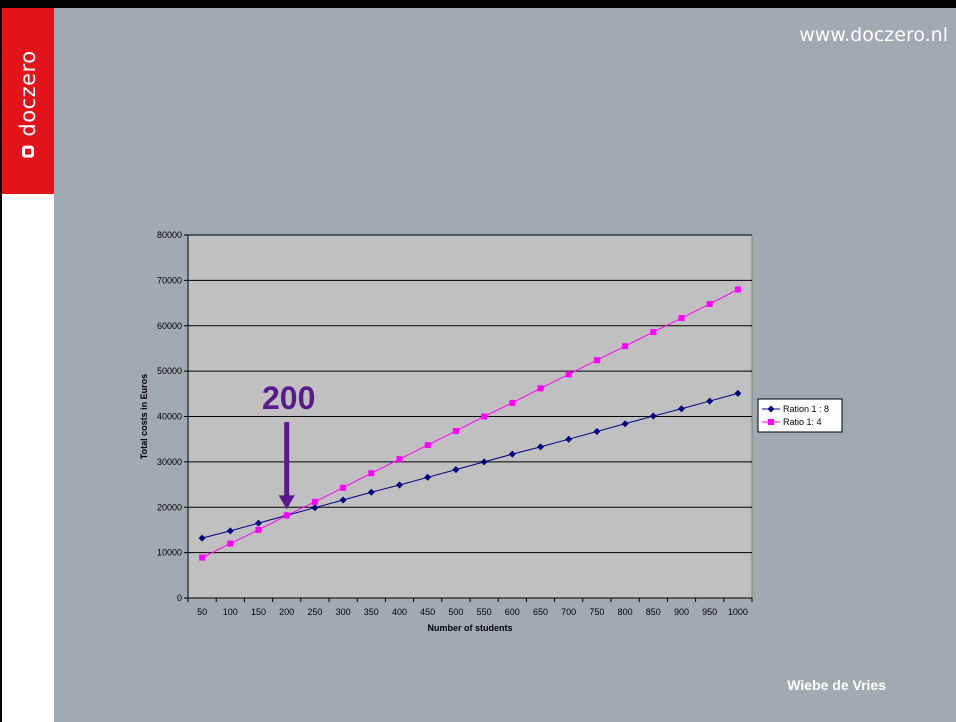  I want to click on x-tick-label: 250, so click(314, 612).